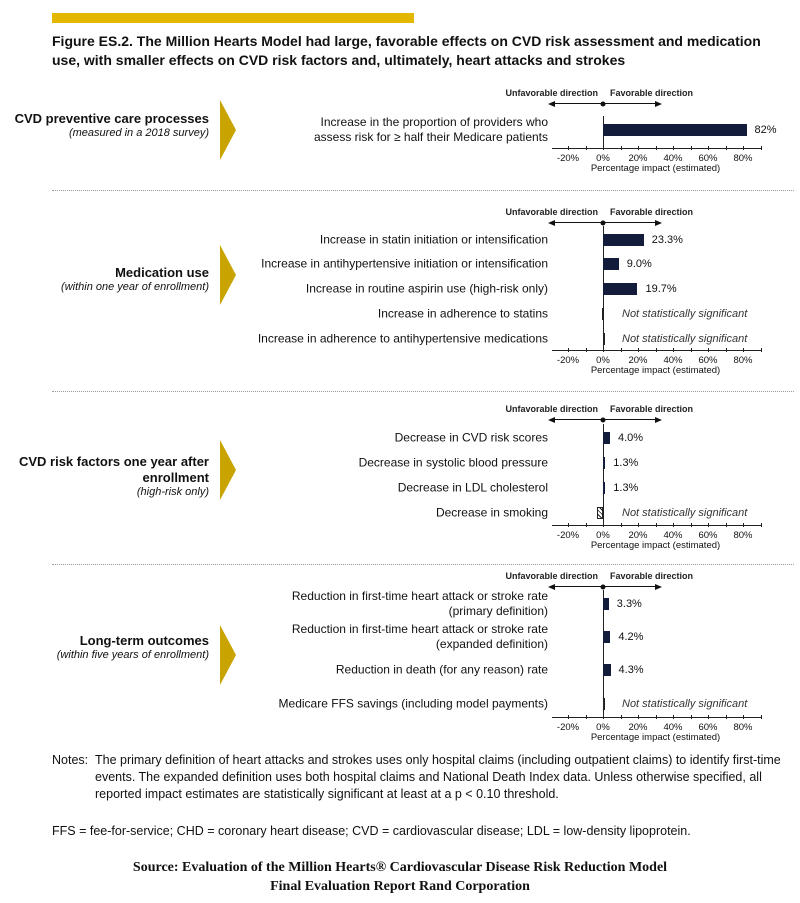 This screenshot has width=800, height=903. I want to click on row-label: Decrease in systolic blood pressure, so click(453, 462).